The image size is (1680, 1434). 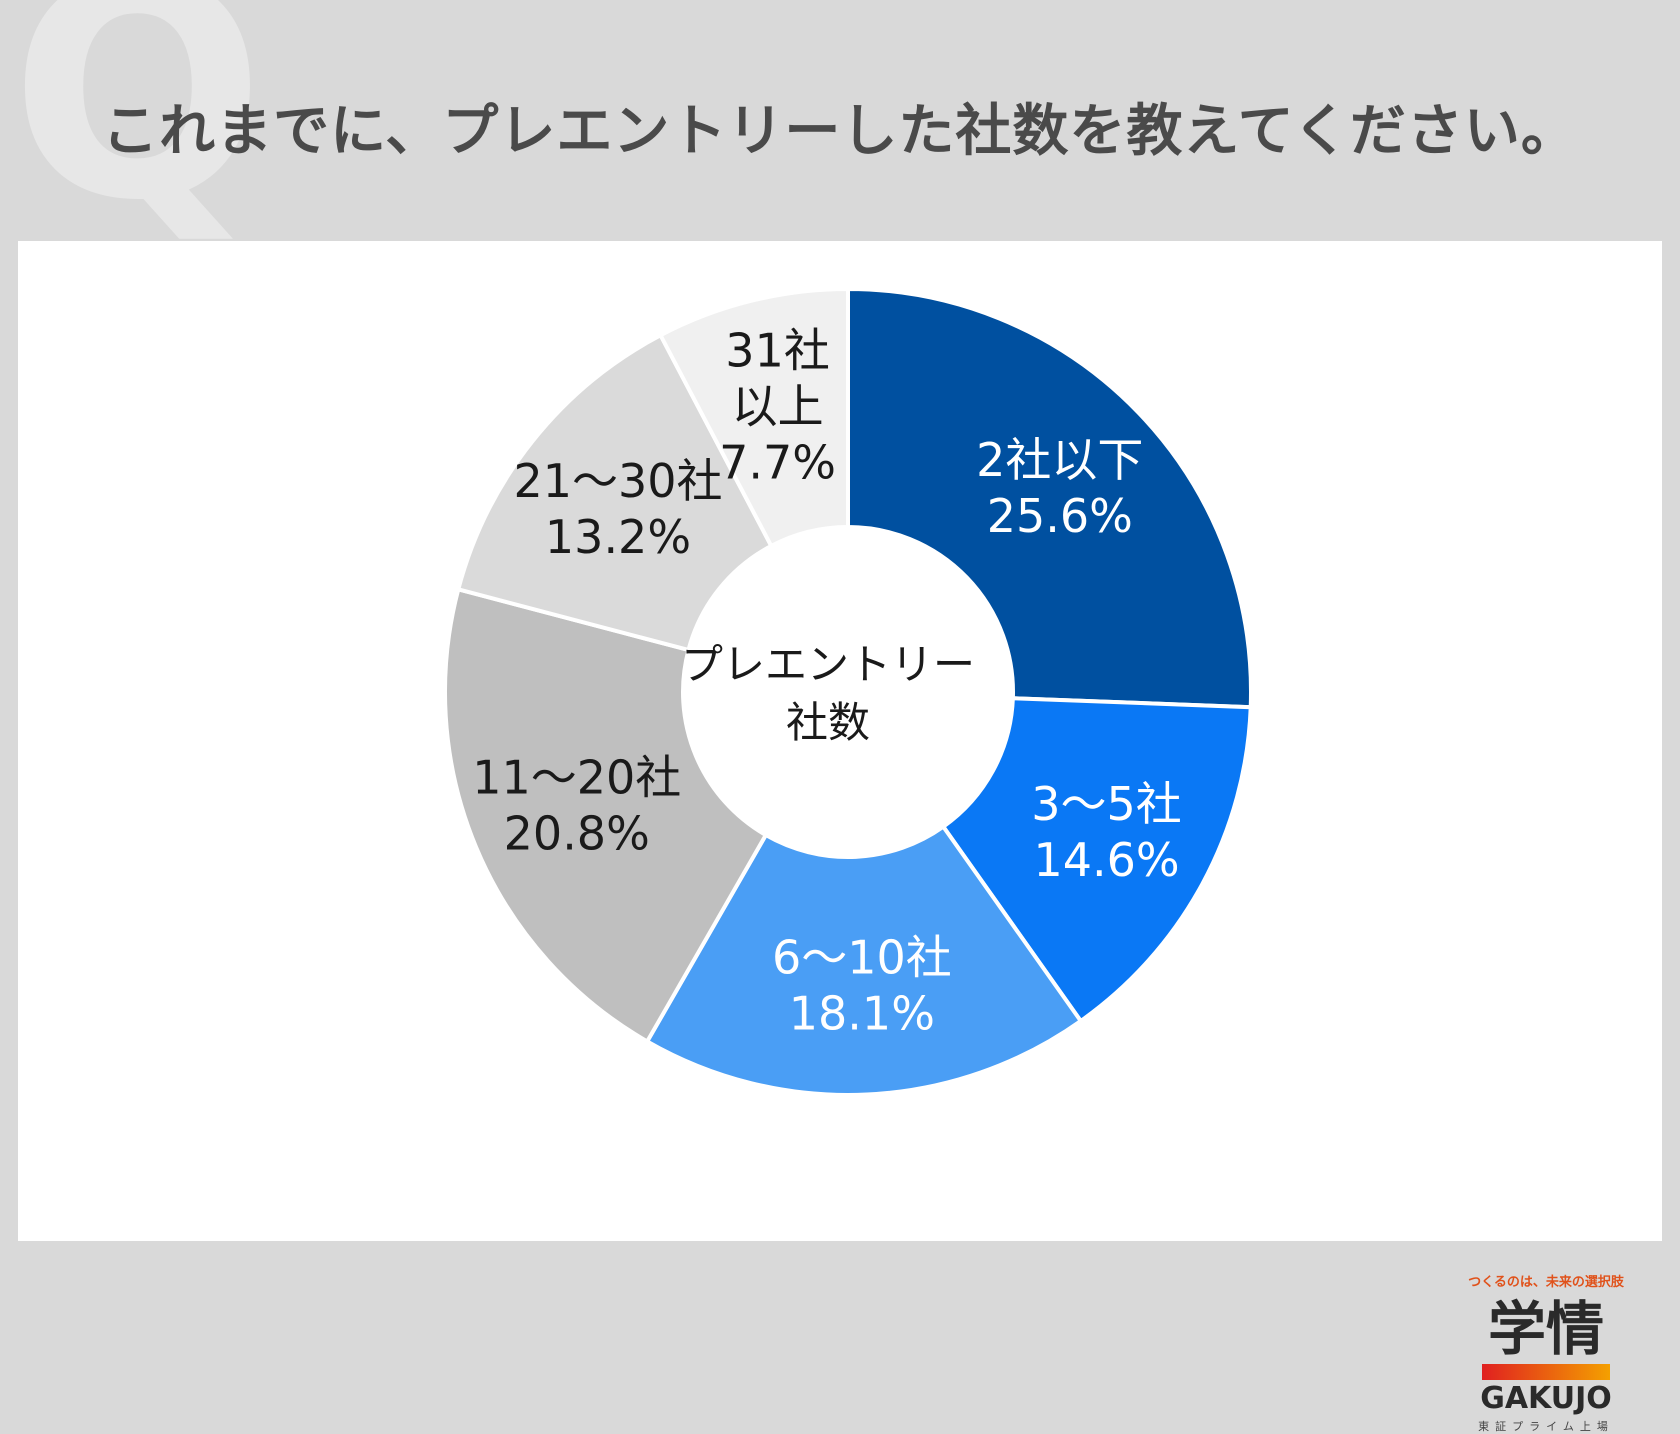 I want to click on question-title: これまでに、プレエントリーした社数を教えてください。, so click(x=840, y=131).